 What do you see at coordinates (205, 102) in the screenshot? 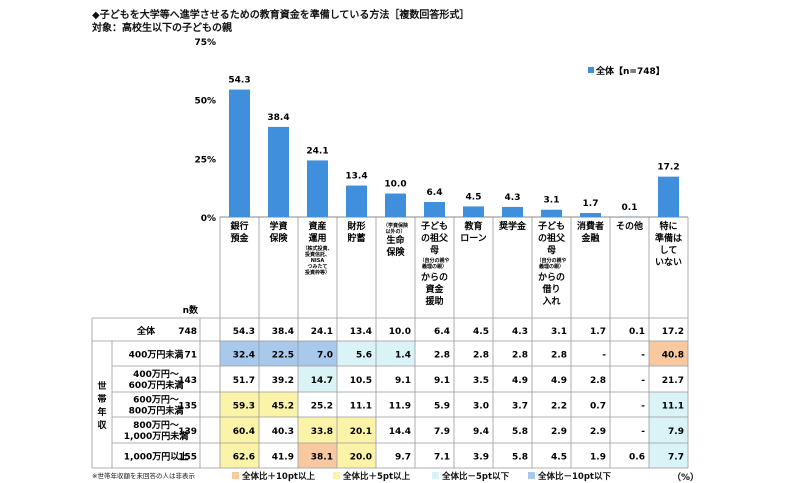
I see `y-tick-label: 50%` at bounding box center [205, 102].